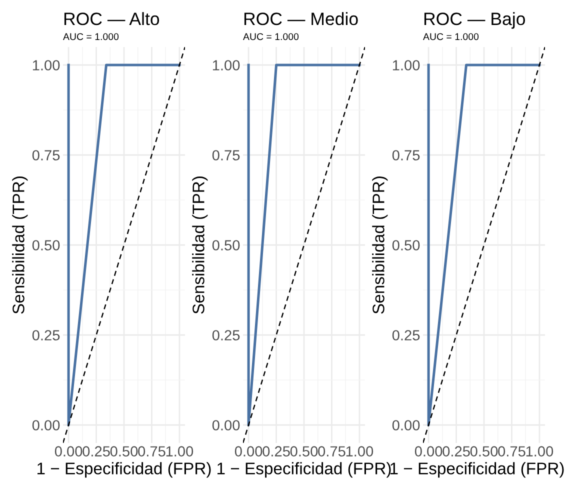  What do you see at coordinates (112, 19) in the screenshot?
I see `chart-title: ROC — Alto` at bounding box center [112, 19].